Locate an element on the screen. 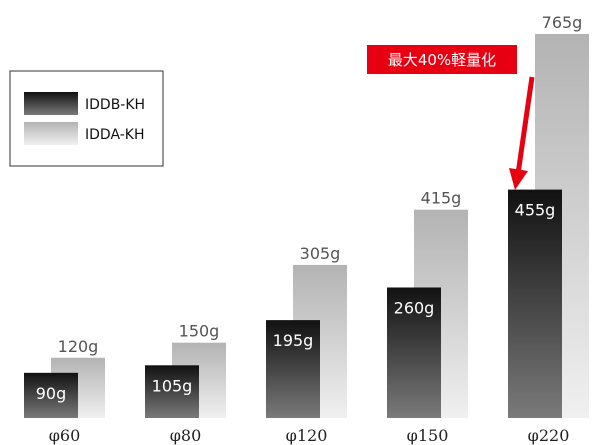 Image resolution: width=602 pixels, height=445 pixels. x-axis-ticks: φ60 φ80 φ120 φ150 φ220 is located at coordinates (309, 435).